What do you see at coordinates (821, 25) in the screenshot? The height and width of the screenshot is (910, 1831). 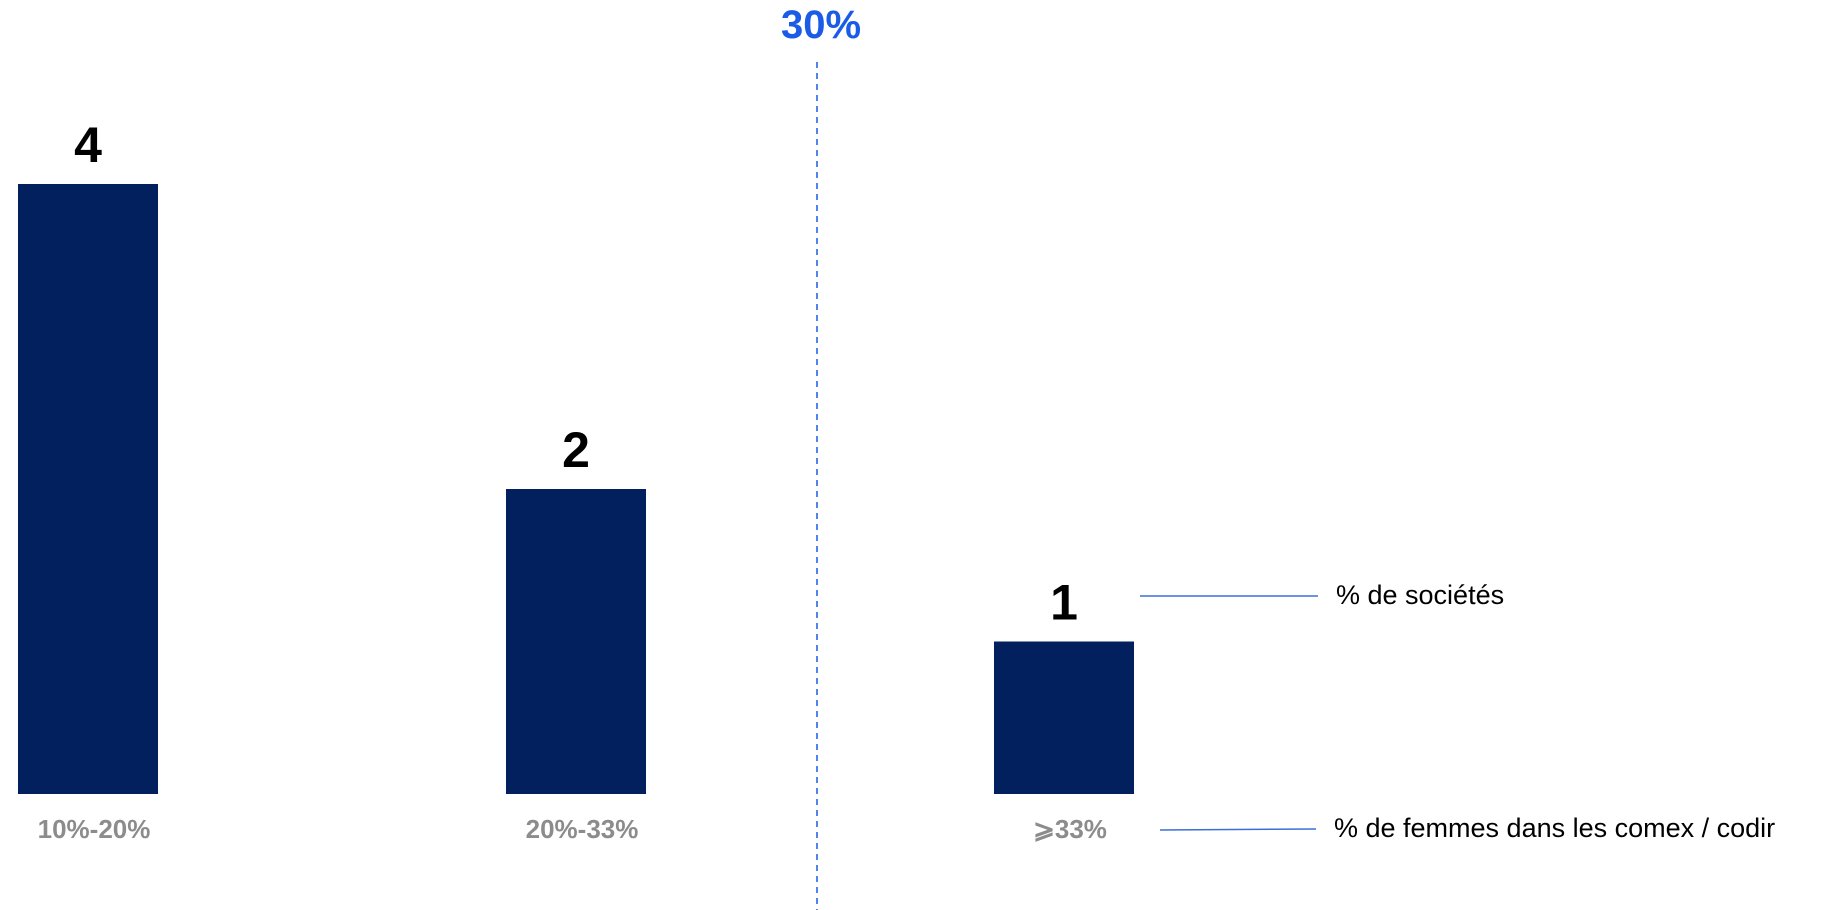 I see `threshold-label: 30%` at bounding box center [821, 25].